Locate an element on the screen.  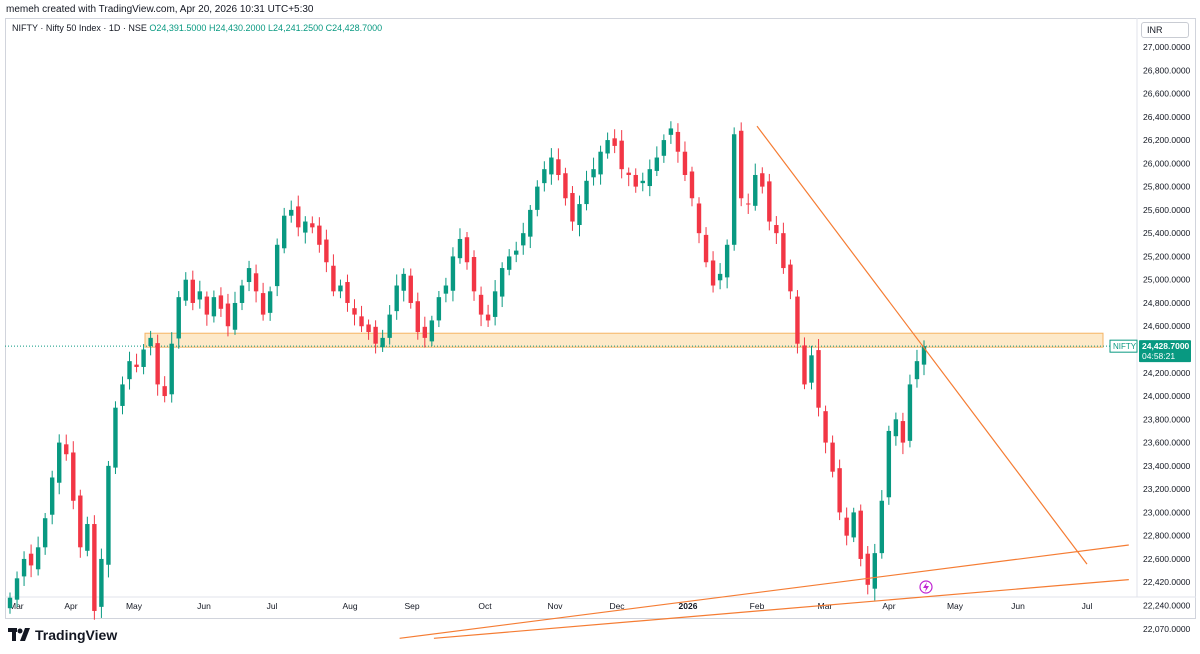
price-tick-label: 24,800.0000 is located at coordinates (1167, 303).